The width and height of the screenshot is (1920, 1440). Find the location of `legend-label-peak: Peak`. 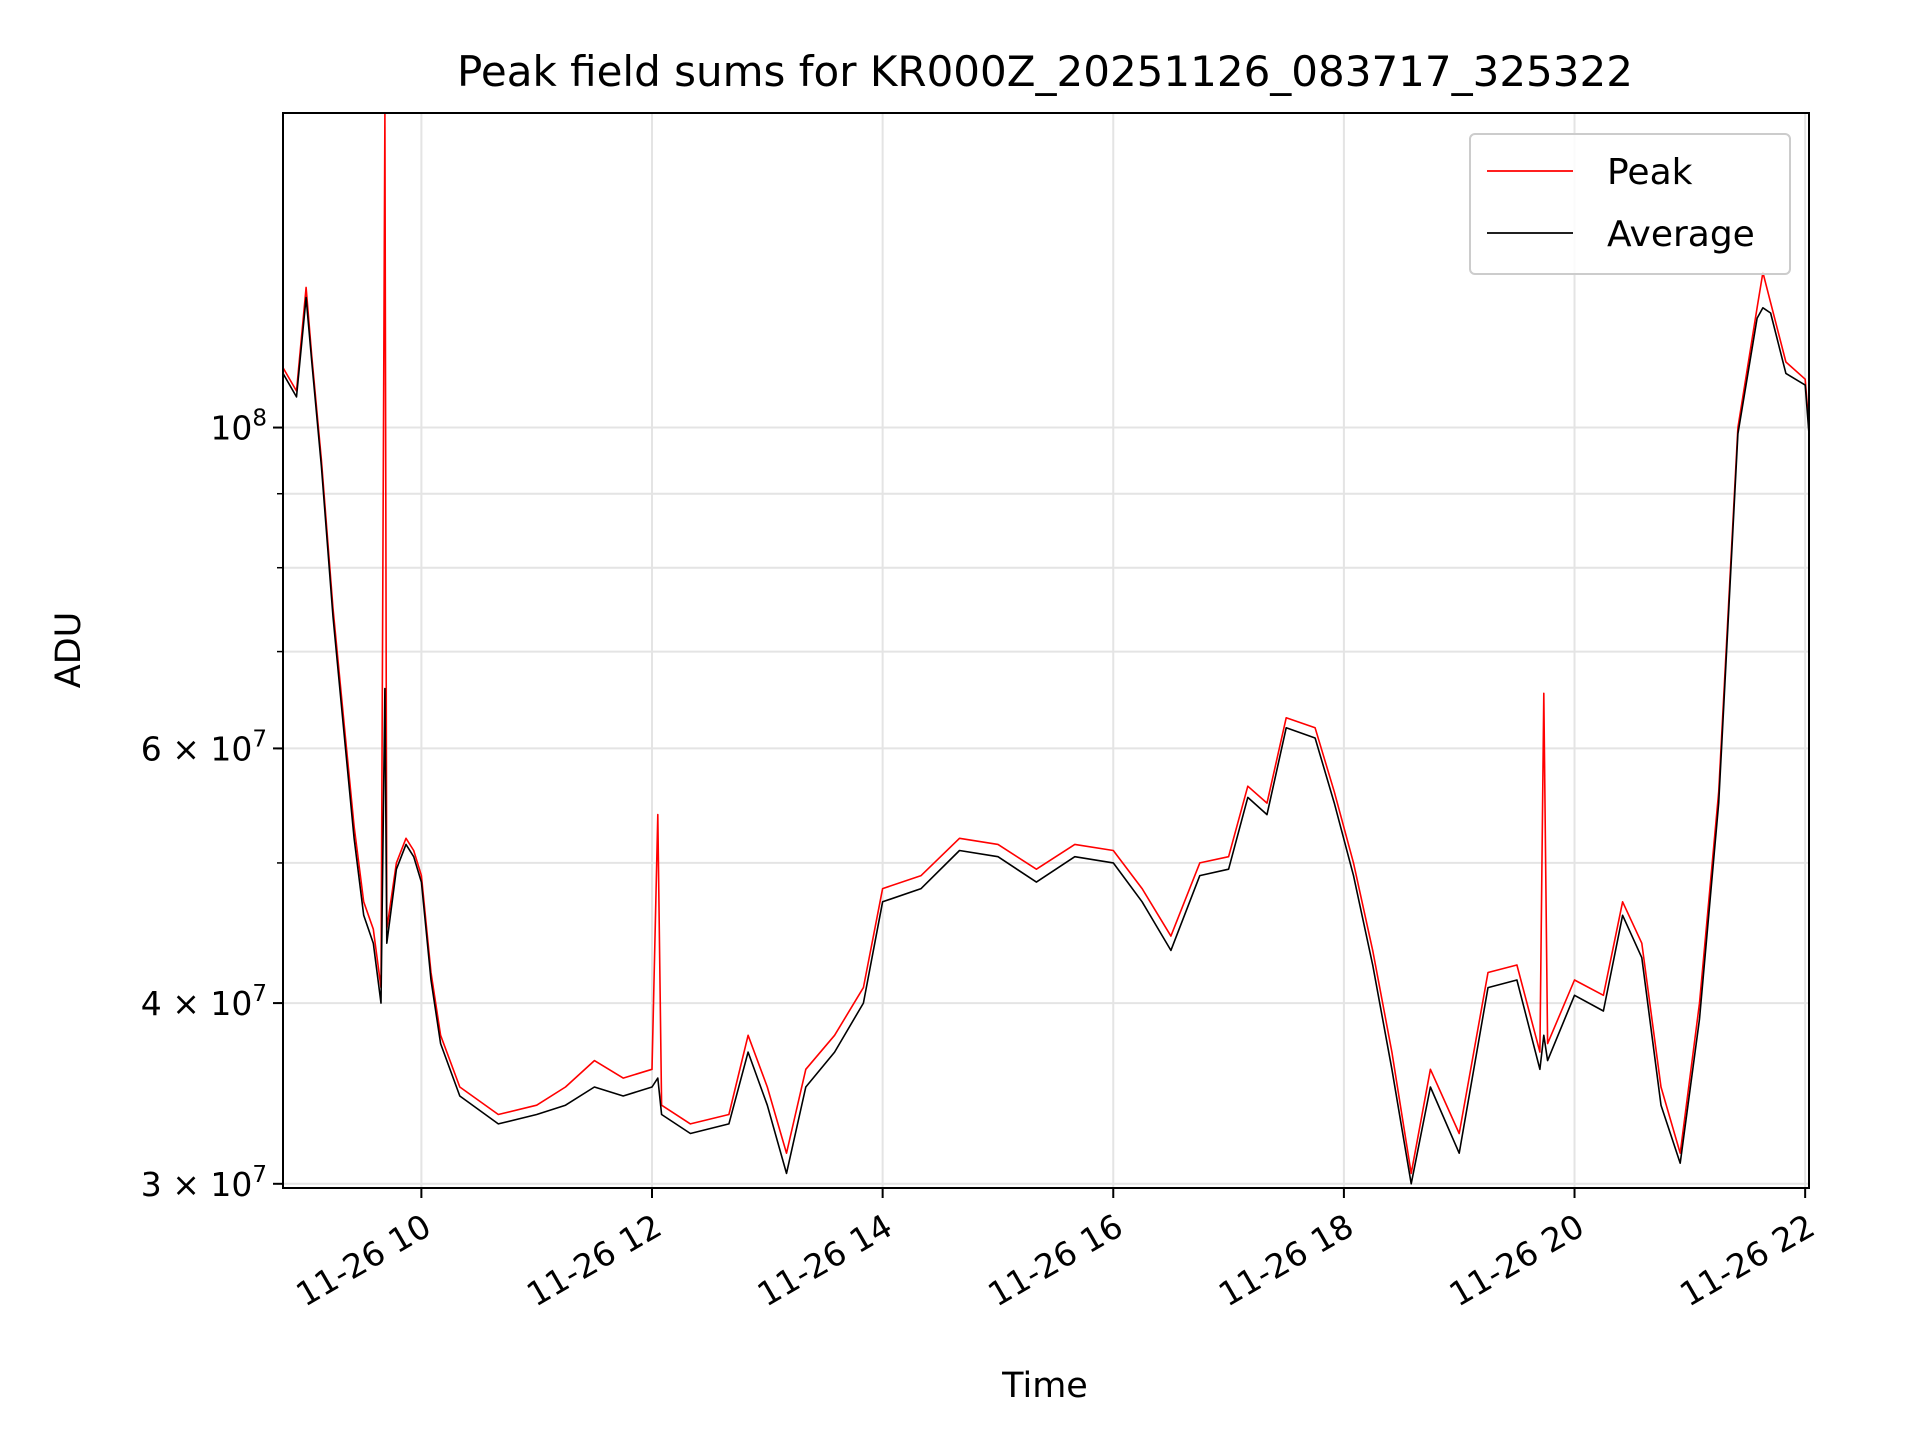

legend-label-peak: Peak is located at coordinates (1650, 172).